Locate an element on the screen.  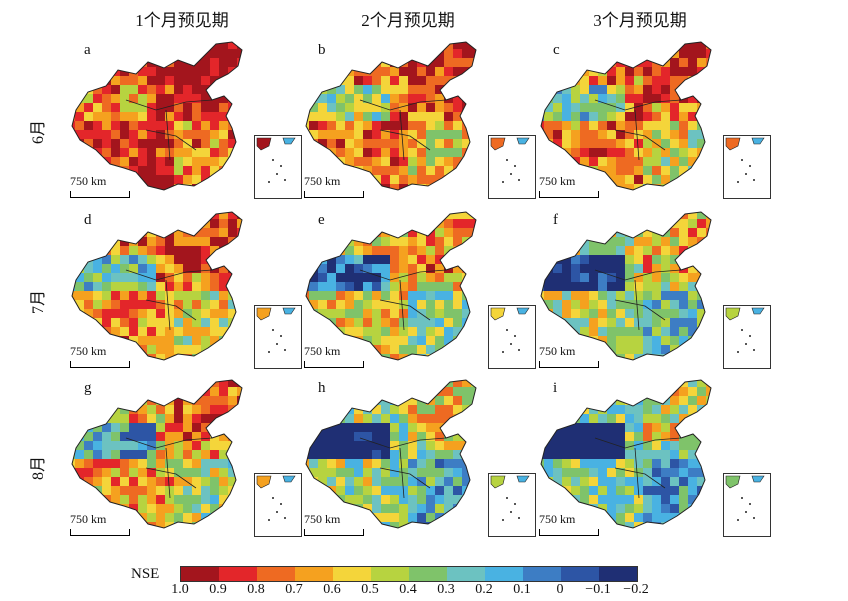
legend-tick: 0.6 is located at coordinates (332, 589).